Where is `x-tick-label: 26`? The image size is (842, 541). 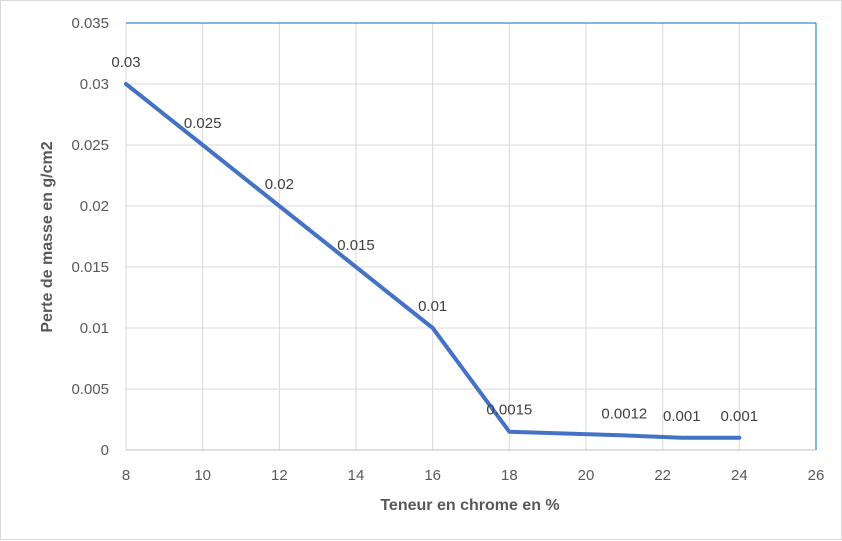 x-tick-label: 26 is located at coordinates (816, 475).